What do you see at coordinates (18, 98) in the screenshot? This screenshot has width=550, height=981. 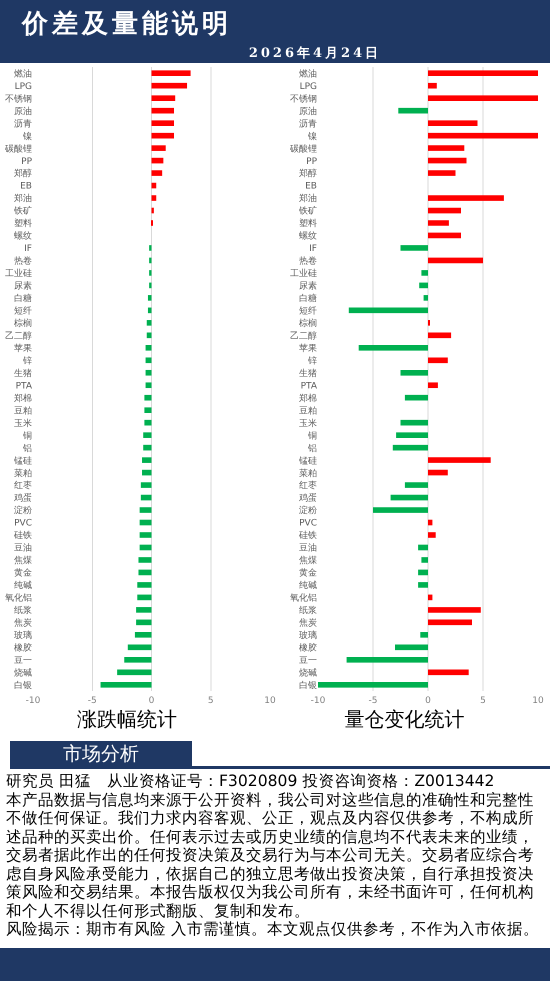 I see `y-tick-label: 不锈钢` at bounding box center [18, 98].